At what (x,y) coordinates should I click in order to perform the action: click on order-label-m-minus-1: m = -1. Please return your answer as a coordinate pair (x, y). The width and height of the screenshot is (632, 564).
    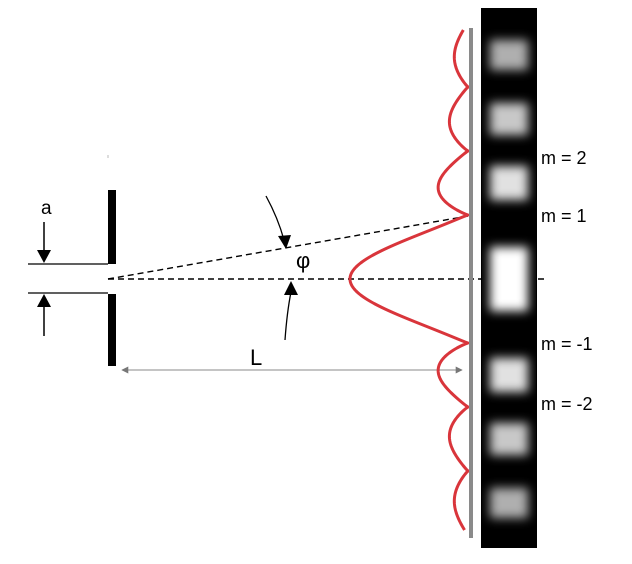
    Looking at the image, I should click on (567, 344).